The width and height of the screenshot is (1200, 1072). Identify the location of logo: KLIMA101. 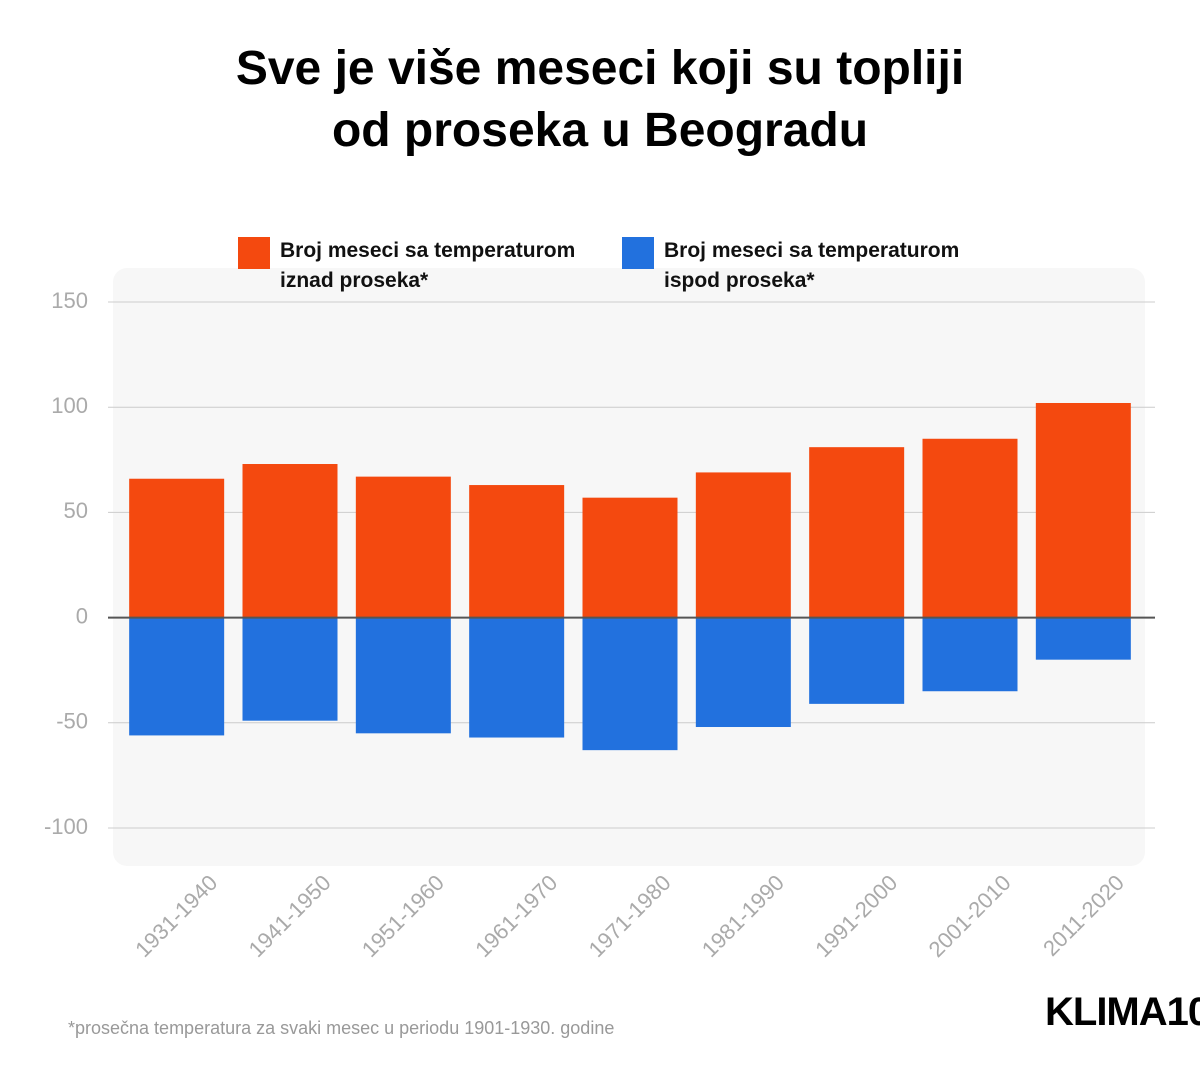
(1122, 1012).